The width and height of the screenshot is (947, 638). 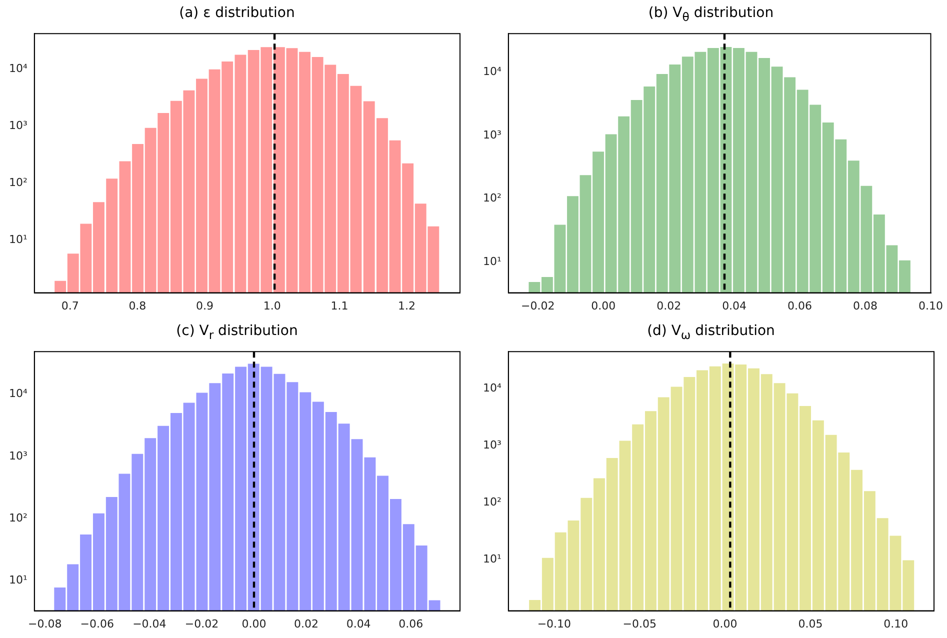 What do you see at coordinates (97, 623) in the screenshot?
I see `x-tick-label: −0.06` at bounding box center [97, 623].